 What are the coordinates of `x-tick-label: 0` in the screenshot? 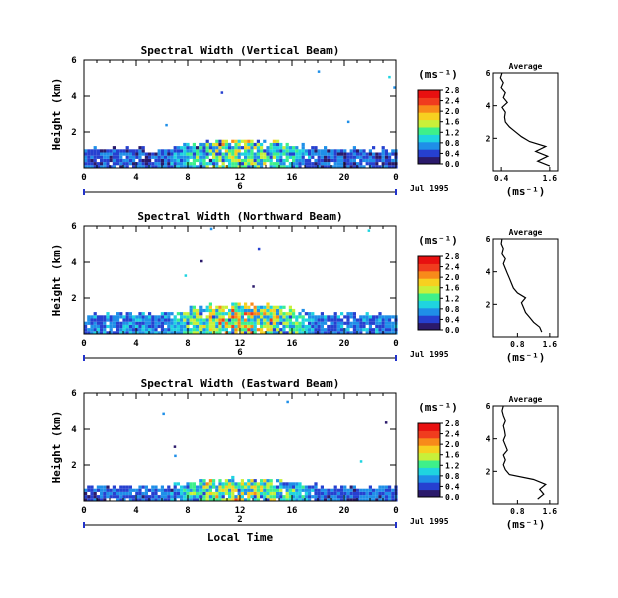 It's located at (395, 344).